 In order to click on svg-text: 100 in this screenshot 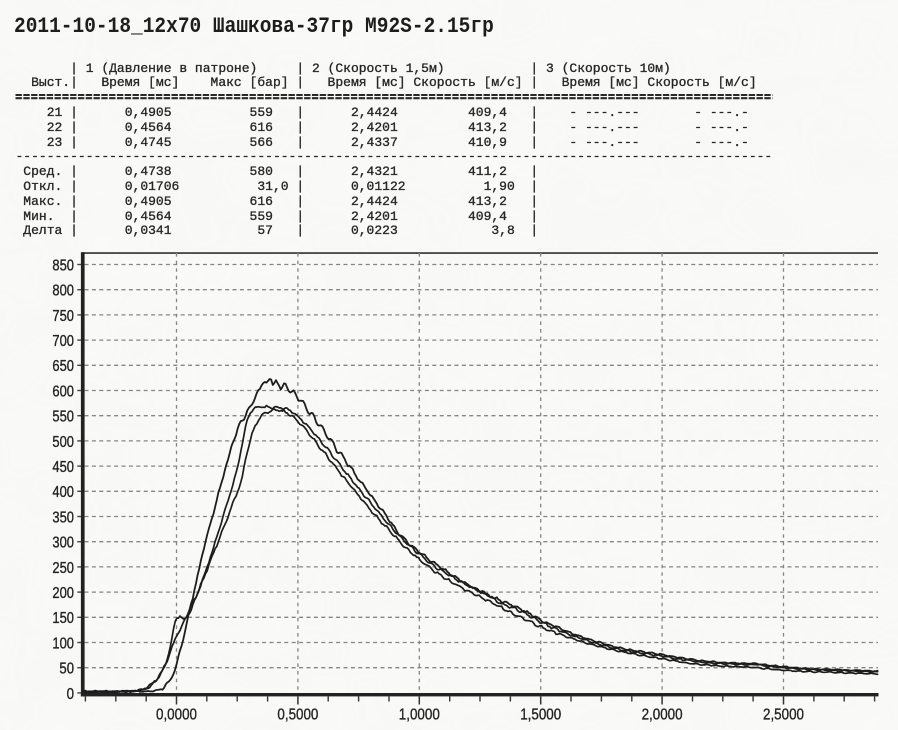, I will do `click(63, 643)`.